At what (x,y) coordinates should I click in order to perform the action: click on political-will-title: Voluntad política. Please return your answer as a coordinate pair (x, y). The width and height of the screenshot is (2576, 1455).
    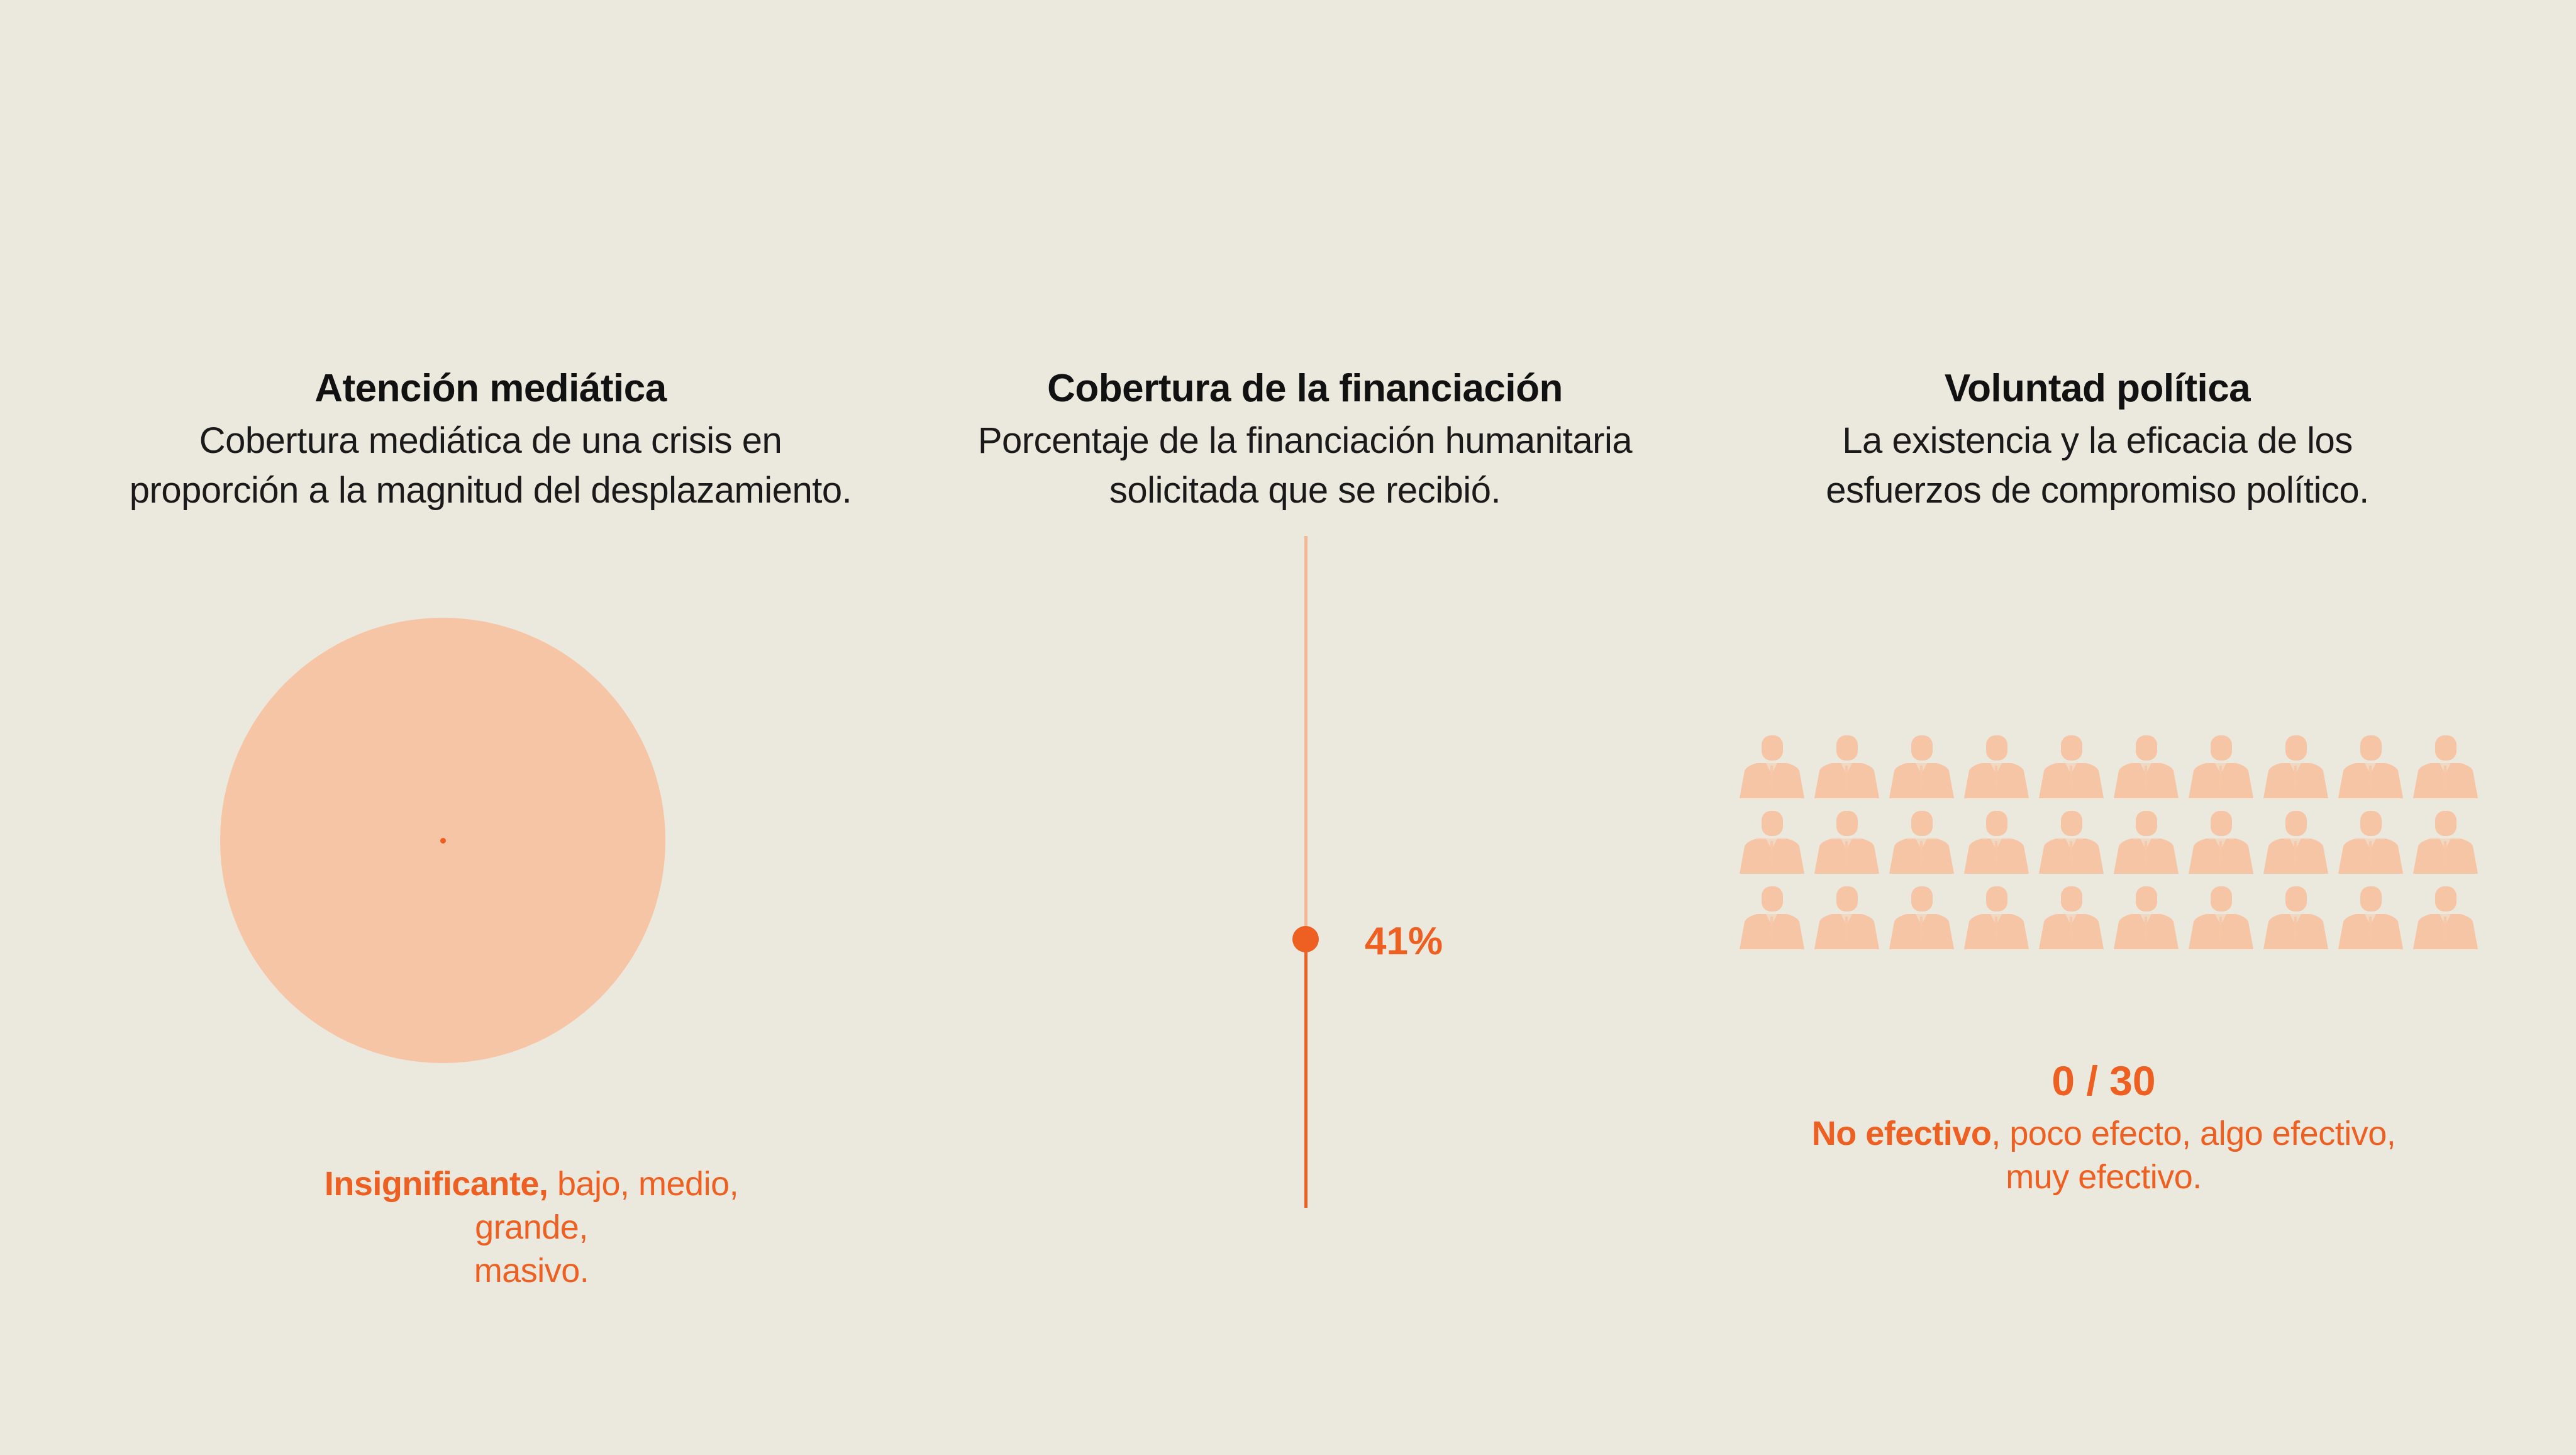
    Looking at the image, I should click on (2097, 388).